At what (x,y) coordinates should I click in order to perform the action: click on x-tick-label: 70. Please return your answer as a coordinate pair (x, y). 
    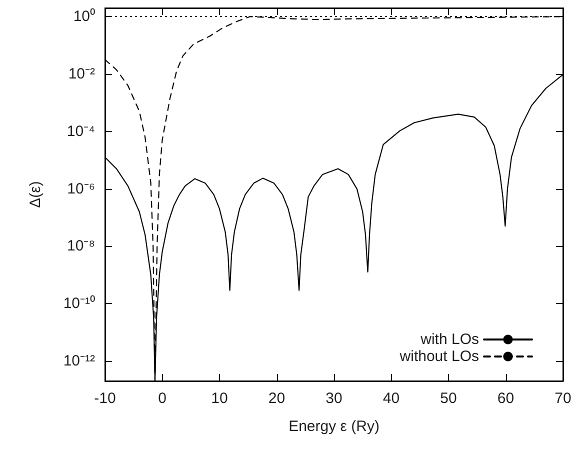
    Looking at the image, I should click on (563, 398).